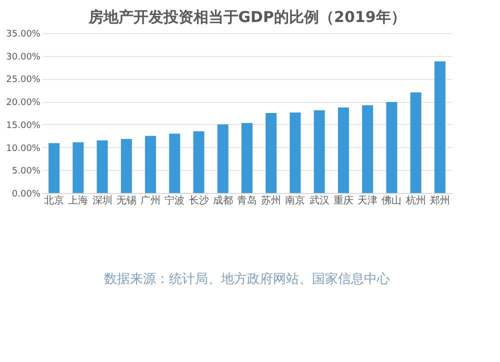 Image resolution: width=500 pixels, height=362 pixels. What do you see at coordinates (343, 200) in the screenshot?
I see `x-tick-label: 重庆` at bounding box center [343, 200].